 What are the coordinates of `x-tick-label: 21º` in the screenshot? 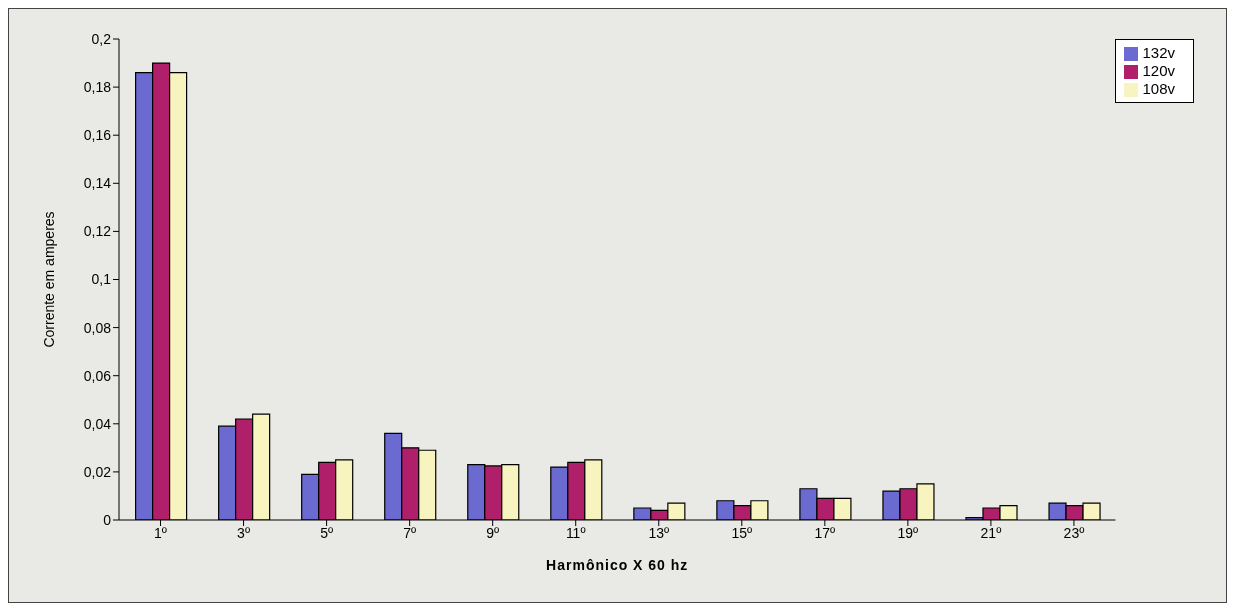 It's located at (991, 532).